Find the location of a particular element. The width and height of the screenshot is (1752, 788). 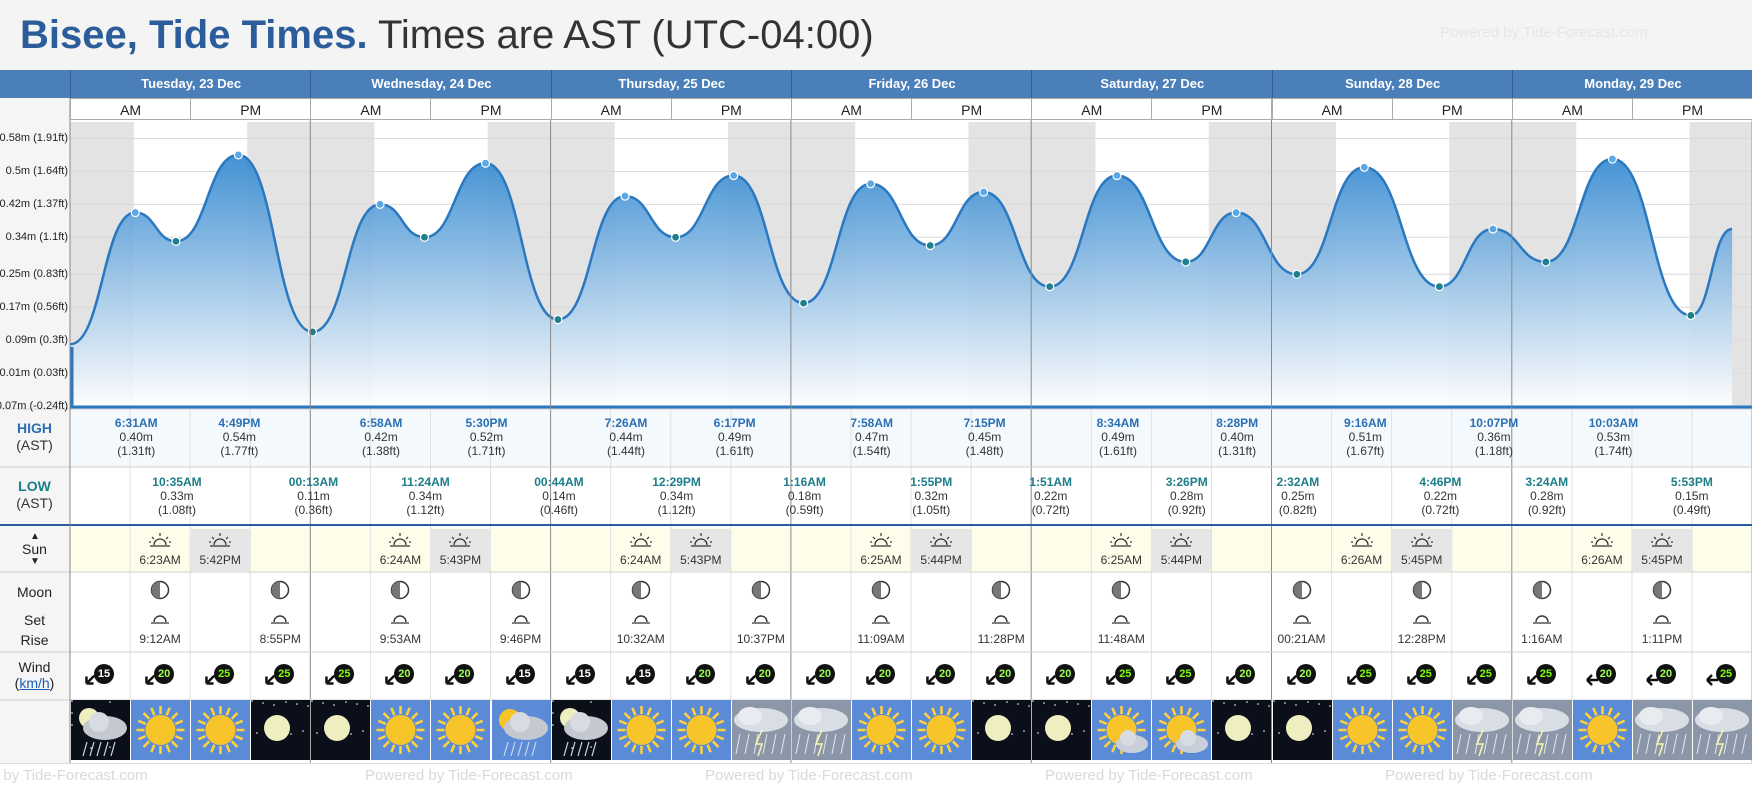

high-tide-cell: 7:58AM 0.47m (1.54ft) is located at coordinates (872, 437).